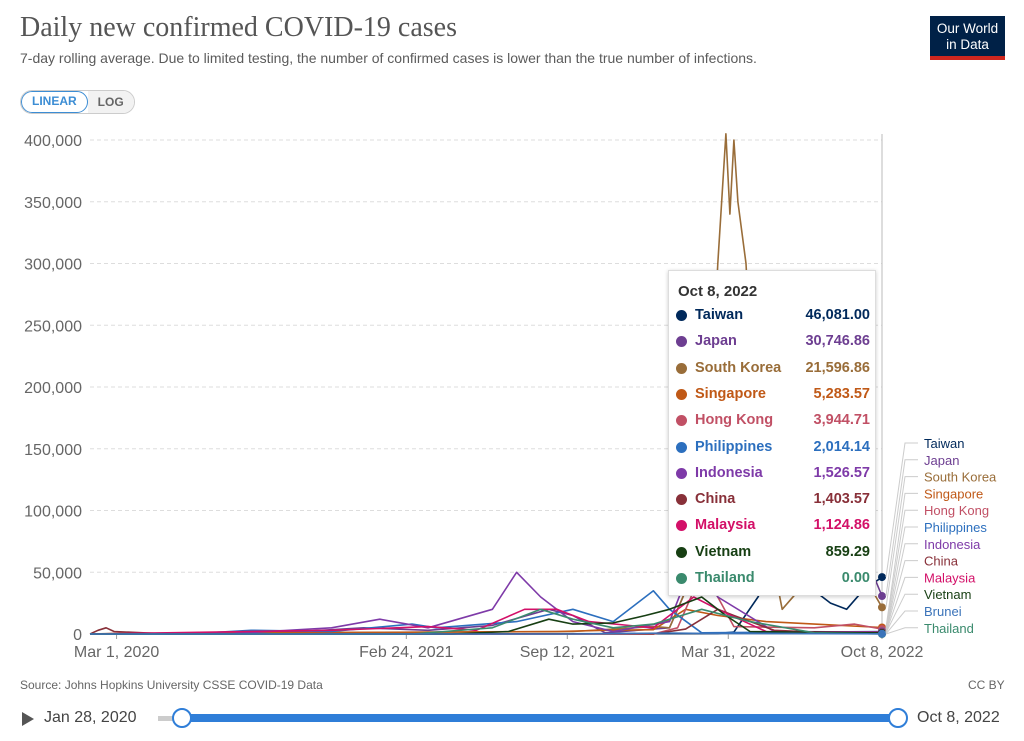 The image size is (1024, 741). Describe the element at coordinates (958, 717) in the screenshot. I see `timeline-end-label: Oct 8, 2022` at that location.